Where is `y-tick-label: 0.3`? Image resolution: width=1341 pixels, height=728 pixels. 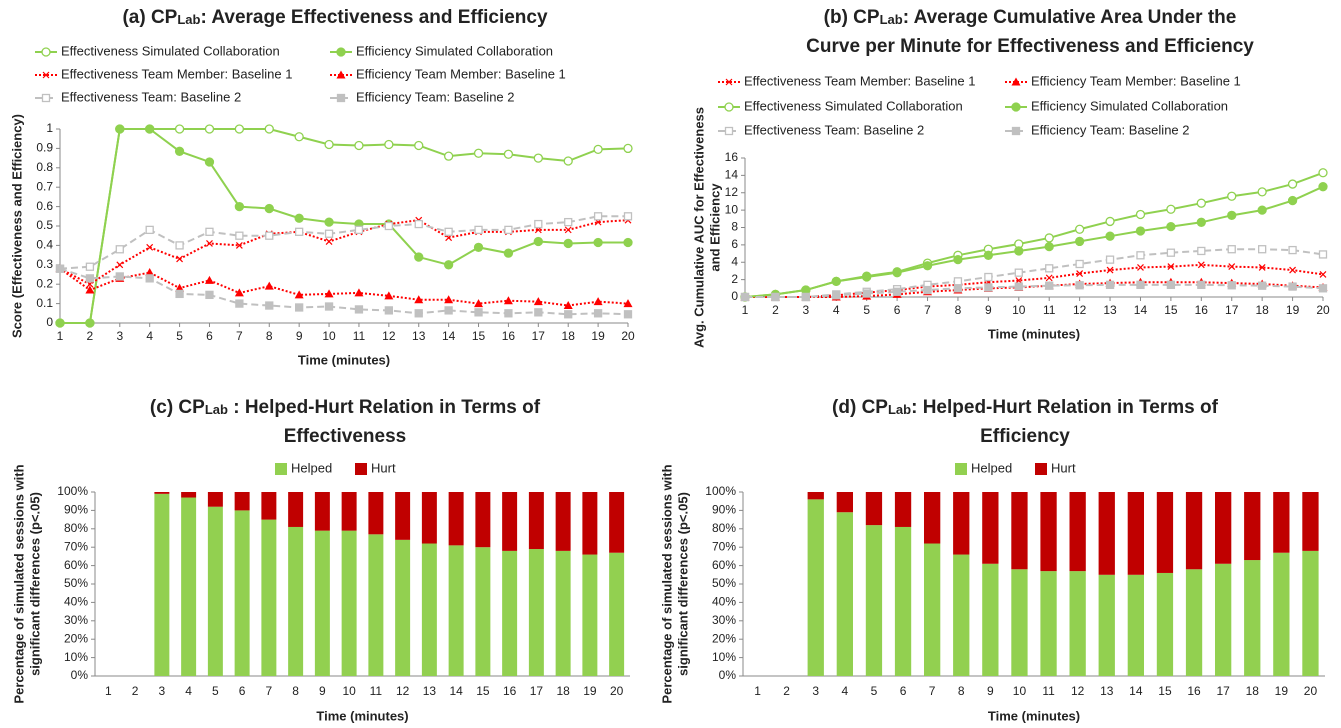 y-tick-label: 0.3 is located at coordinates (44, 264).